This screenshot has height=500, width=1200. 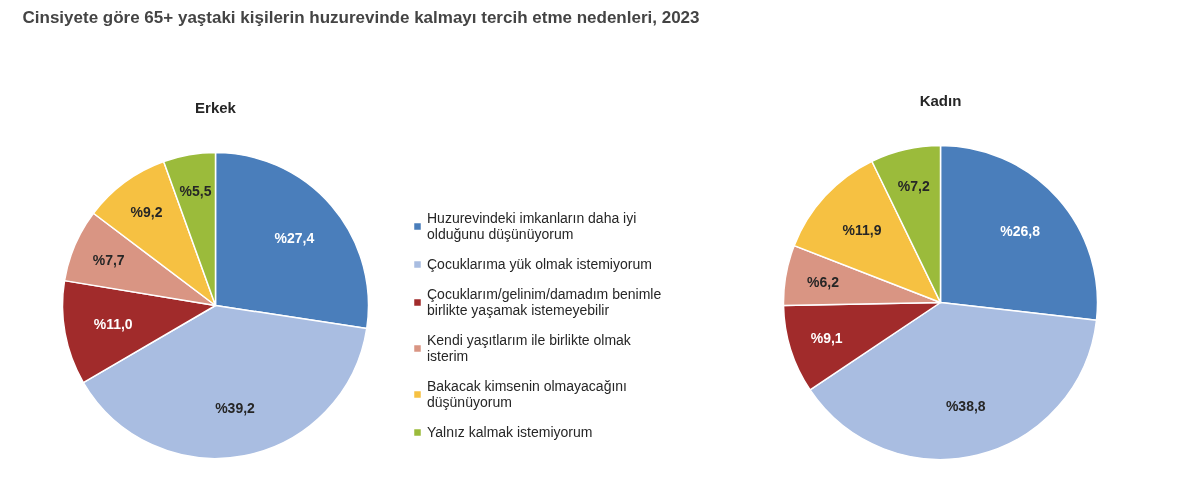 I want to click on data-label: %38,8, so click(x=965, y=406).